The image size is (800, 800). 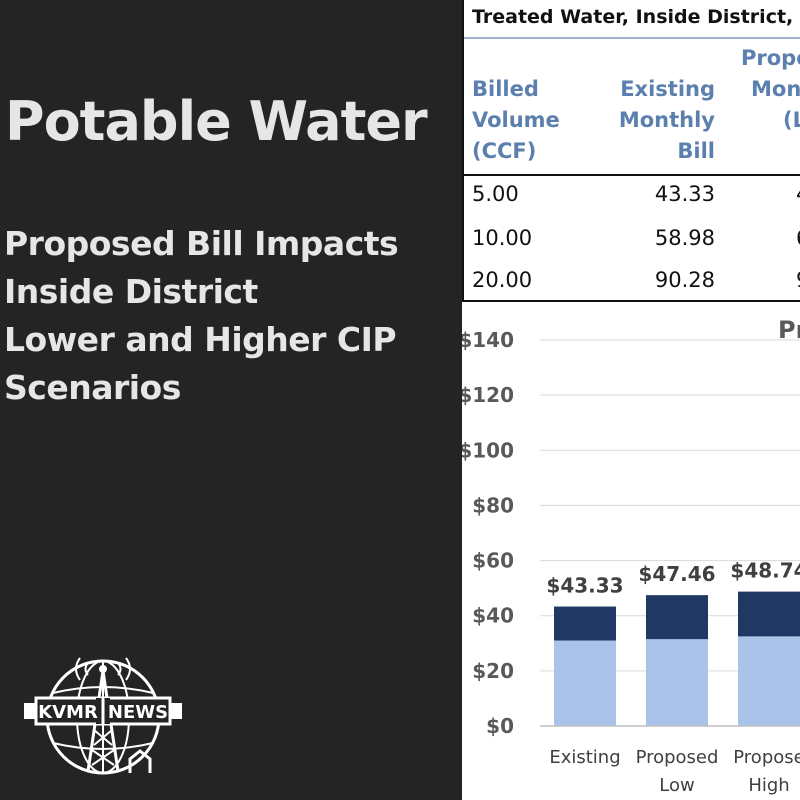 What do you see at coordinates (765, 571) in the screenshot?
I see `bar-total-label: $48.74` at bounding box center [765, 571].